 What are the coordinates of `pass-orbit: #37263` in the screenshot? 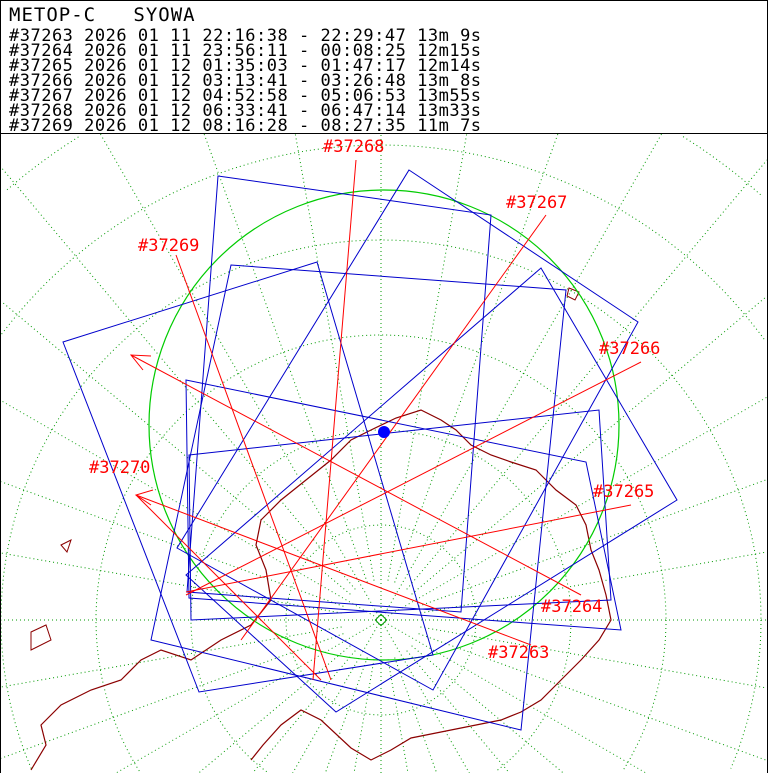 It's located at (41, 36).